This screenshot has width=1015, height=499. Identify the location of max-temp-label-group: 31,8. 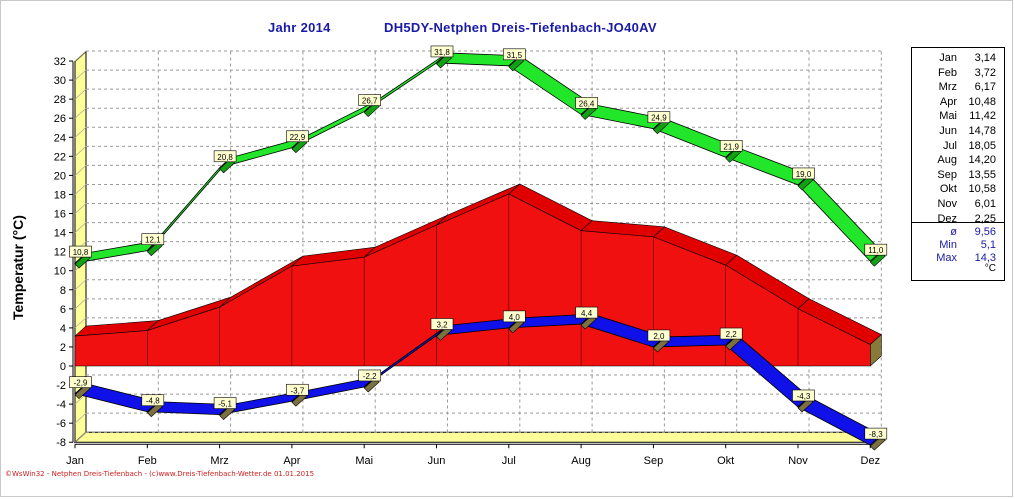
(442, 51).